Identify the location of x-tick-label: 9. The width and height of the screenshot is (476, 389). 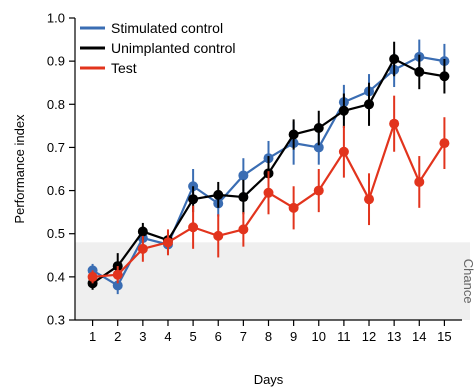
(293, 336).